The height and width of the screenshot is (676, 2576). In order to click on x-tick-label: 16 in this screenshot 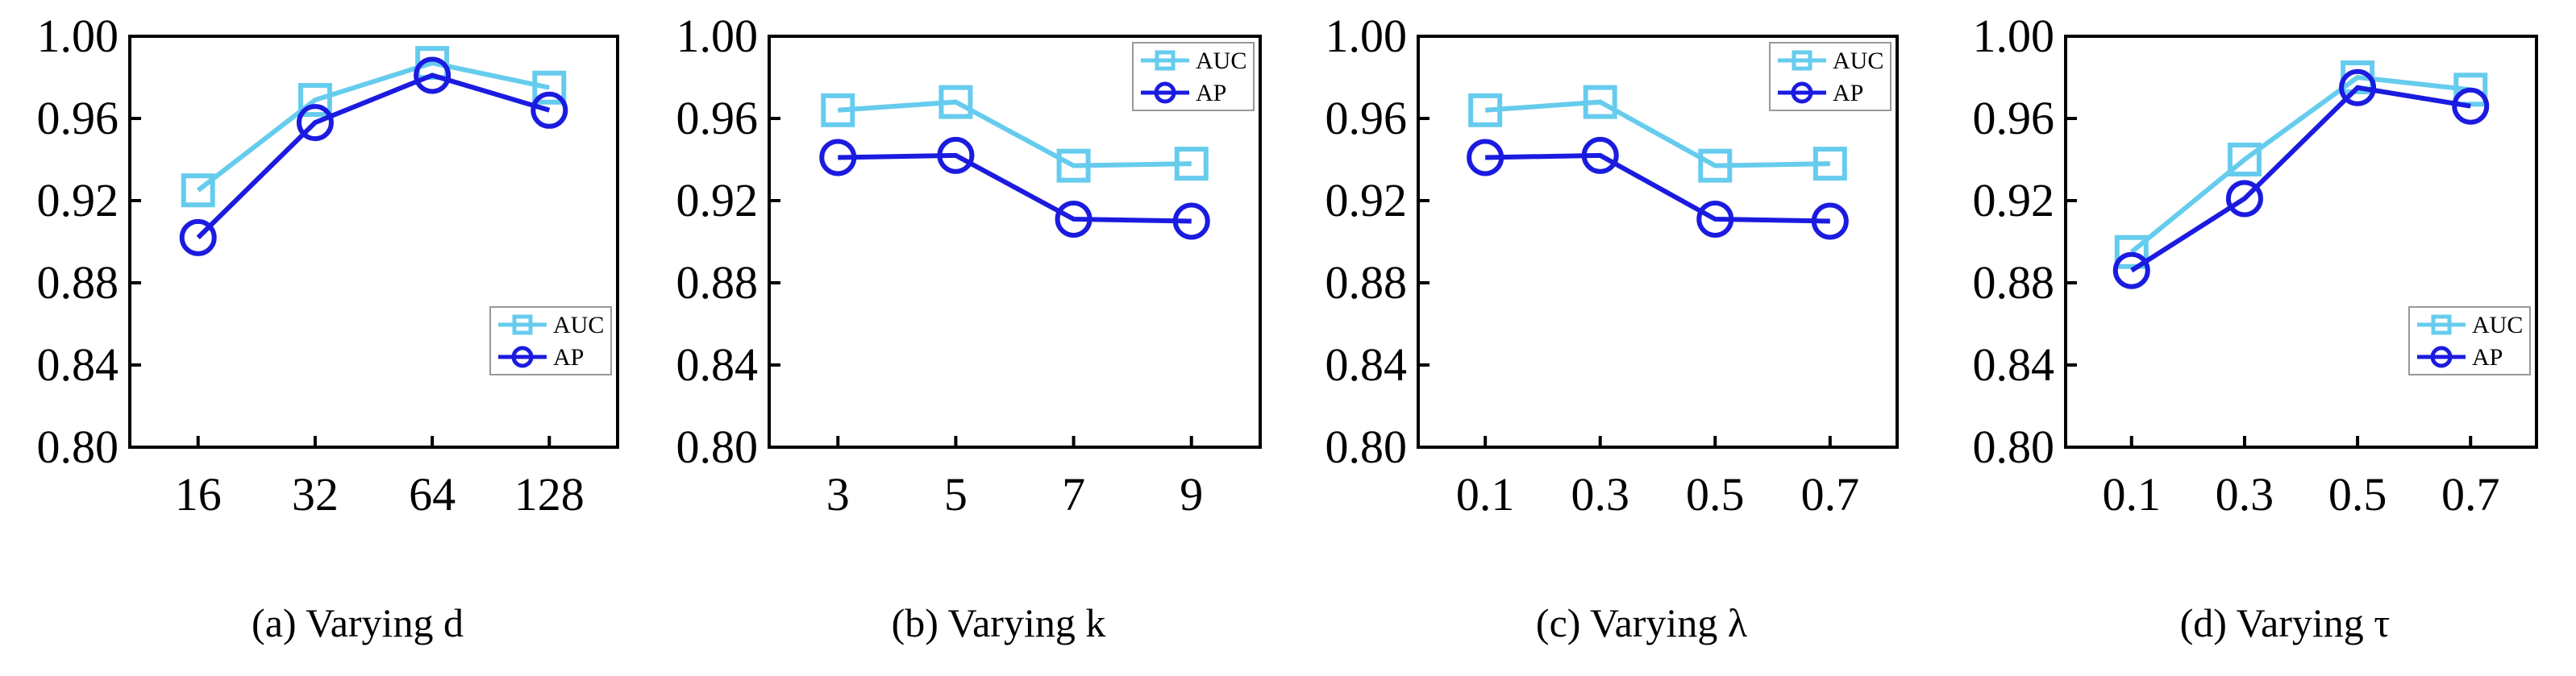, I will do `click(199, 494)`.